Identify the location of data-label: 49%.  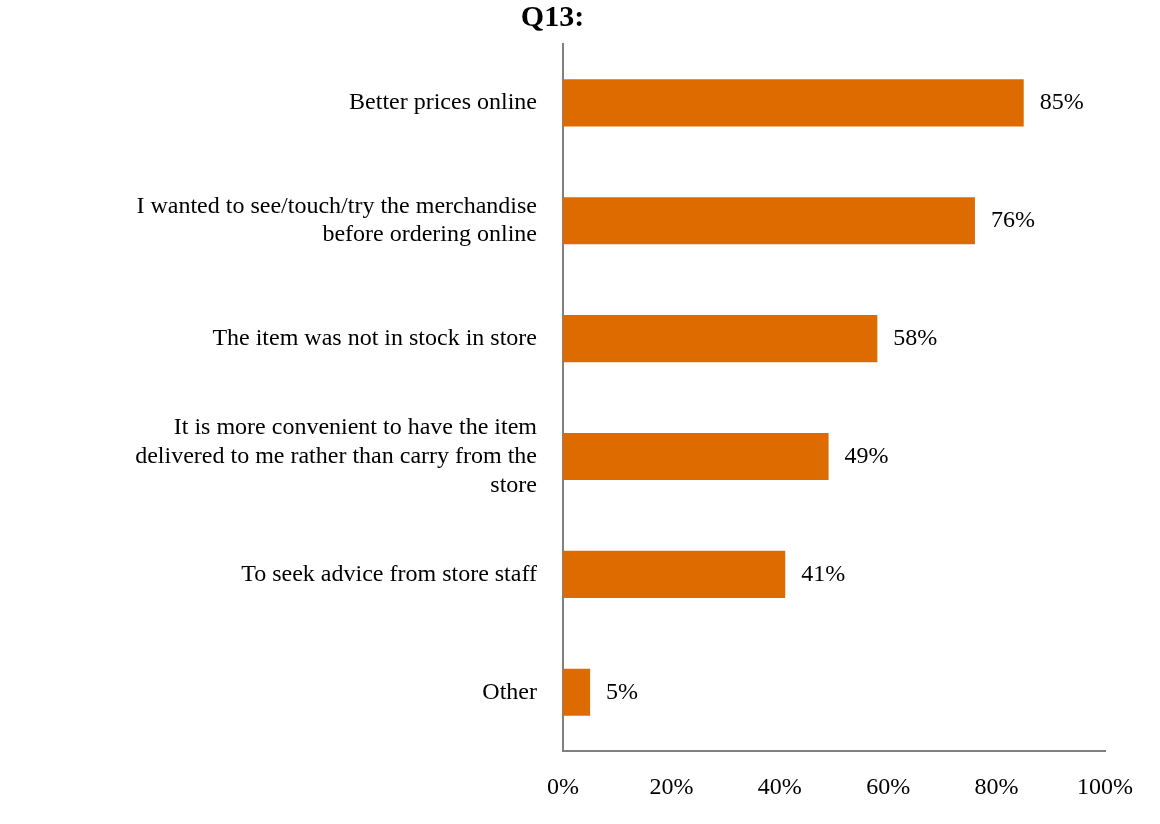
(866, 454).